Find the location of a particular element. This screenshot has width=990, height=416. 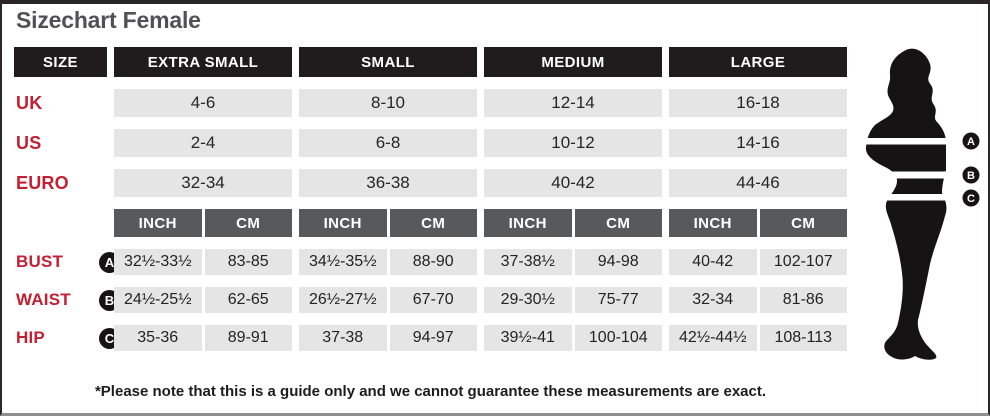

measurement-cm-cell: 100-104 is located at coordinates (618, 338).